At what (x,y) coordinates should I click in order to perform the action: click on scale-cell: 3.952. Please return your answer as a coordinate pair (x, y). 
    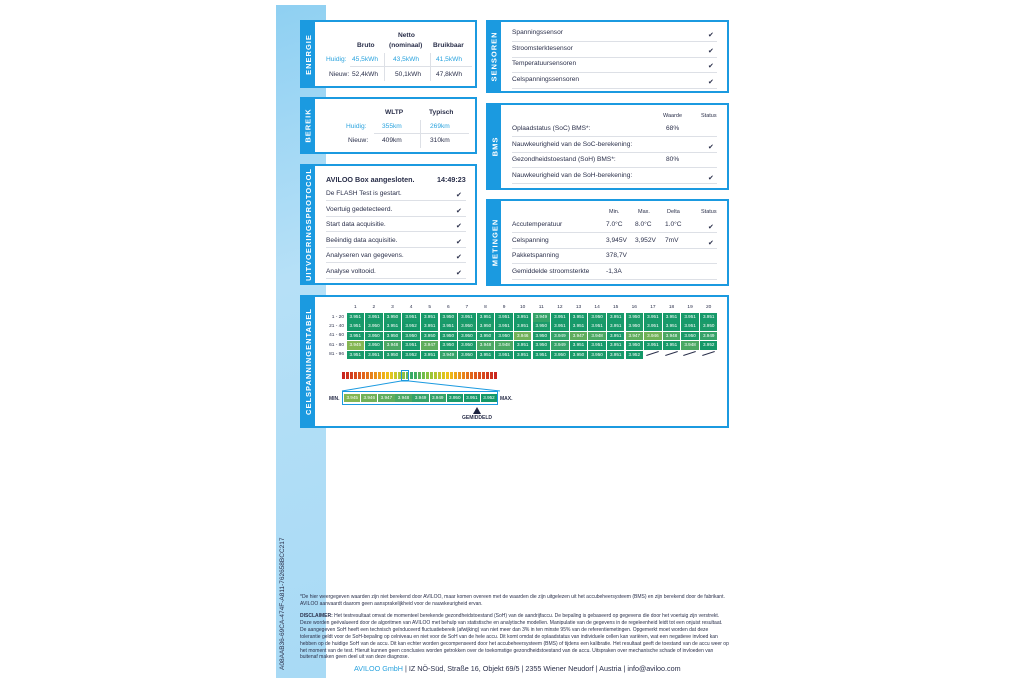
    Looking at the image, I should click on (489, 398).